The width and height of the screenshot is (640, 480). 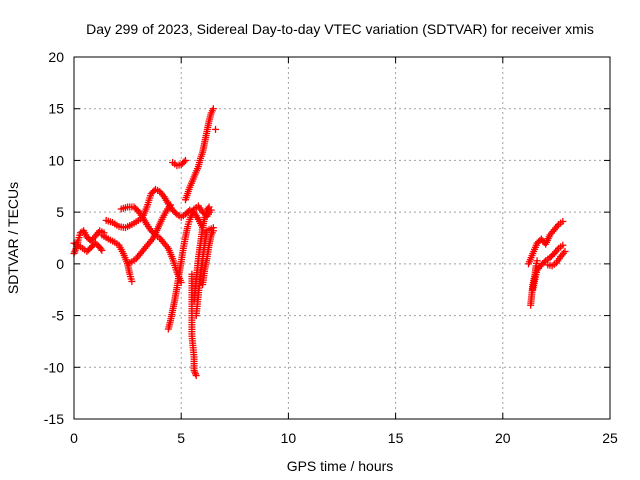 I want to click on x-tick-label: 25, so click(x=610, y=438).